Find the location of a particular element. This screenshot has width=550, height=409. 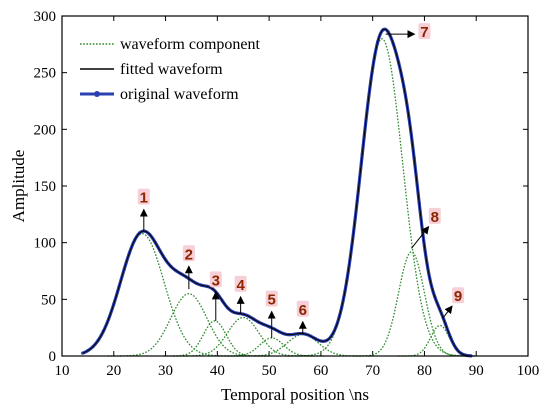

peak-label-5: 5 is located at coordinates (272, 300).